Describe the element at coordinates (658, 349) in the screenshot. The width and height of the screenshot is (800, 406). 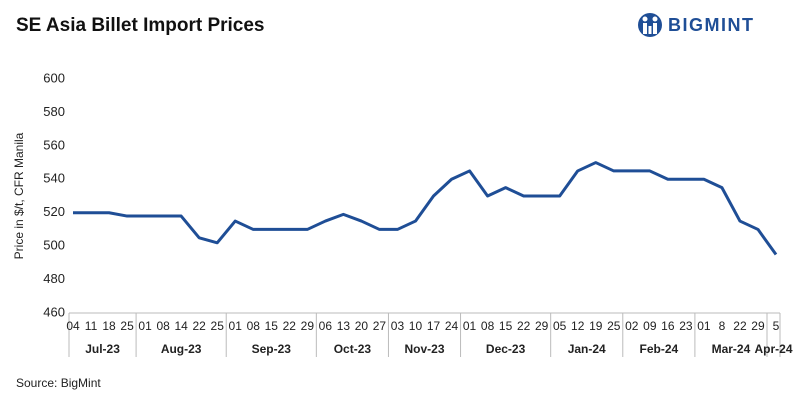
I see `month-label: Feb-24` at that location.